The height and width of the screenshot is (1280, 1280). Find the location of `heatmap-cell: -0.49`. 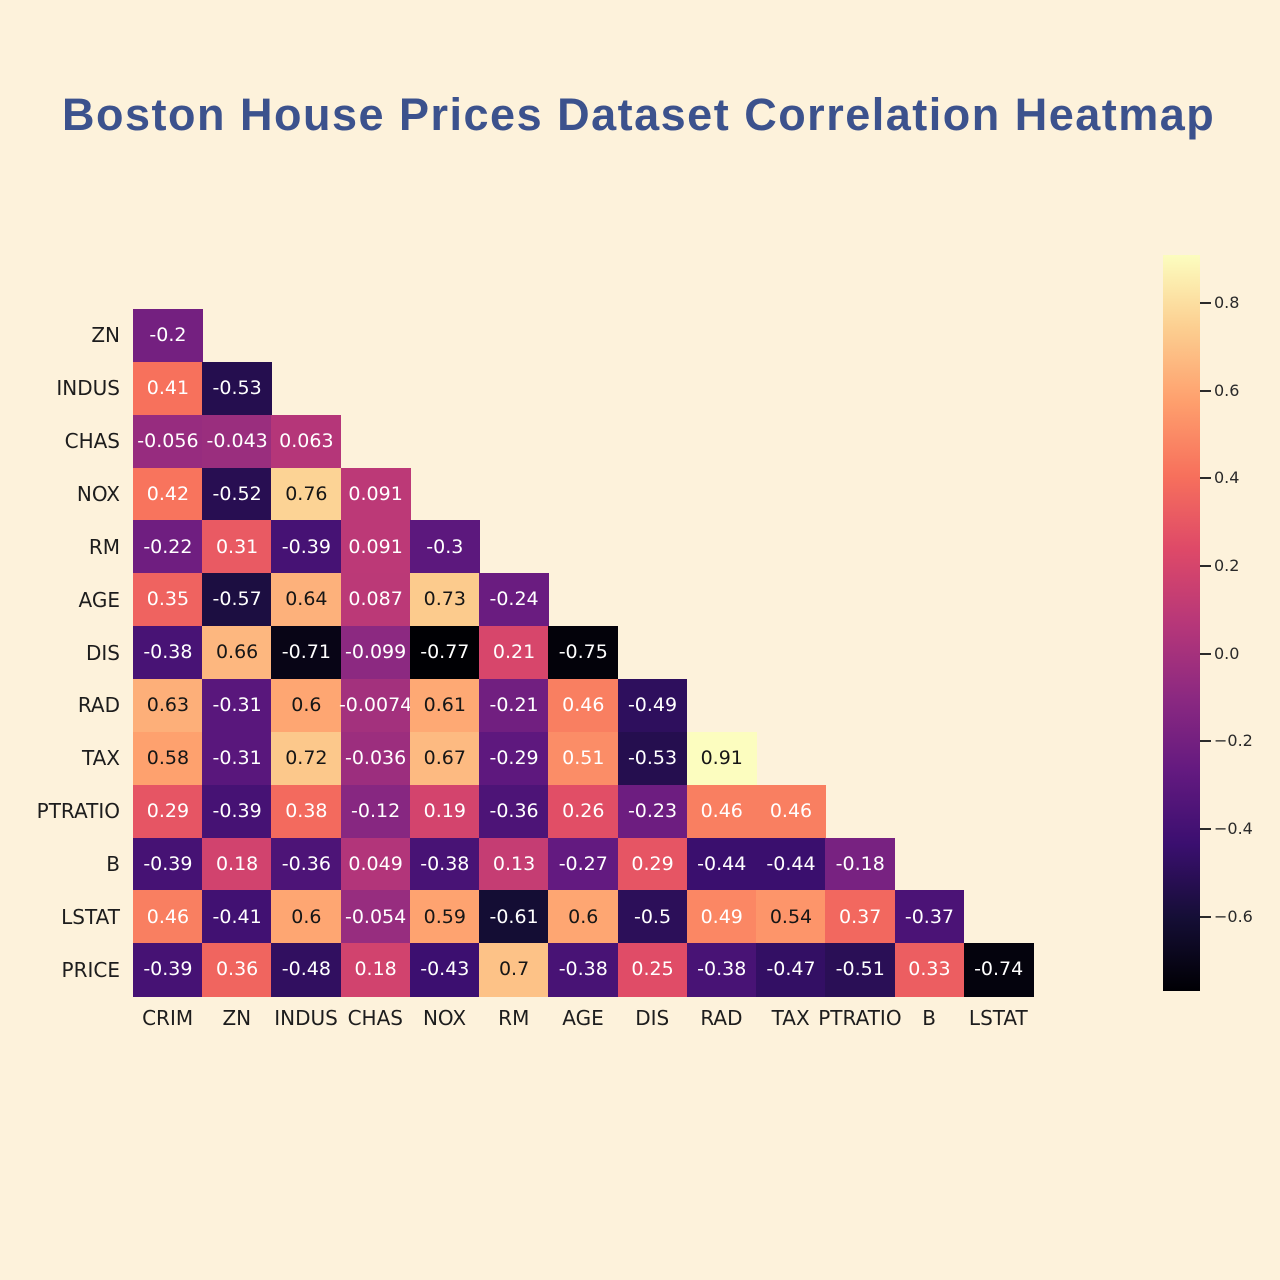

heatmap-cell: -0.49 is located at coordinates (652, 705).